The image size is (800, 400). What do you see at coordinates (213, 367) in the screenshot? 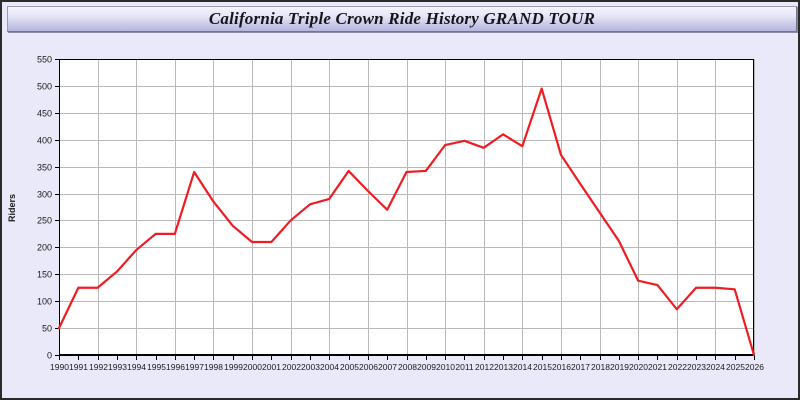
I see `svg-text: 1998` at bounding box center [213, 367].